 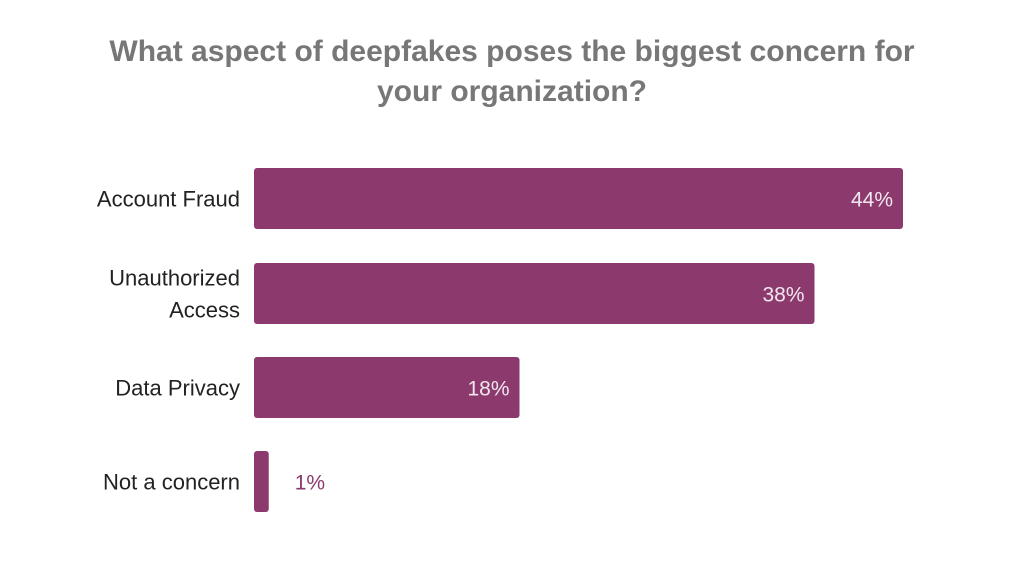 What do you see at coordinates (488, 389) in the screenshot?
I see `data-label: 18%` at bounding box center [488, 389].